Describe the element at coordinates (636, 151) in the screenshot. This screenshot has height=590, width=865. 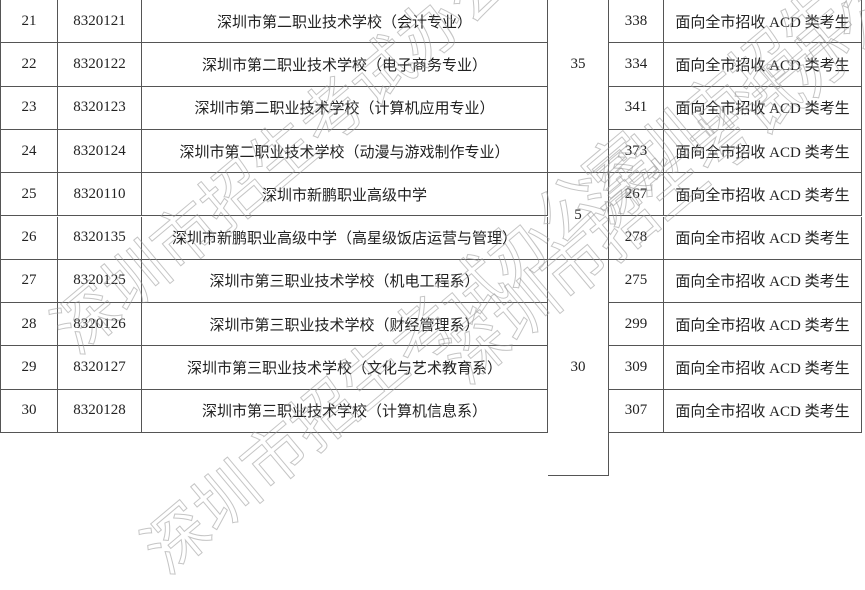
I see `min-score: 373` at that location.